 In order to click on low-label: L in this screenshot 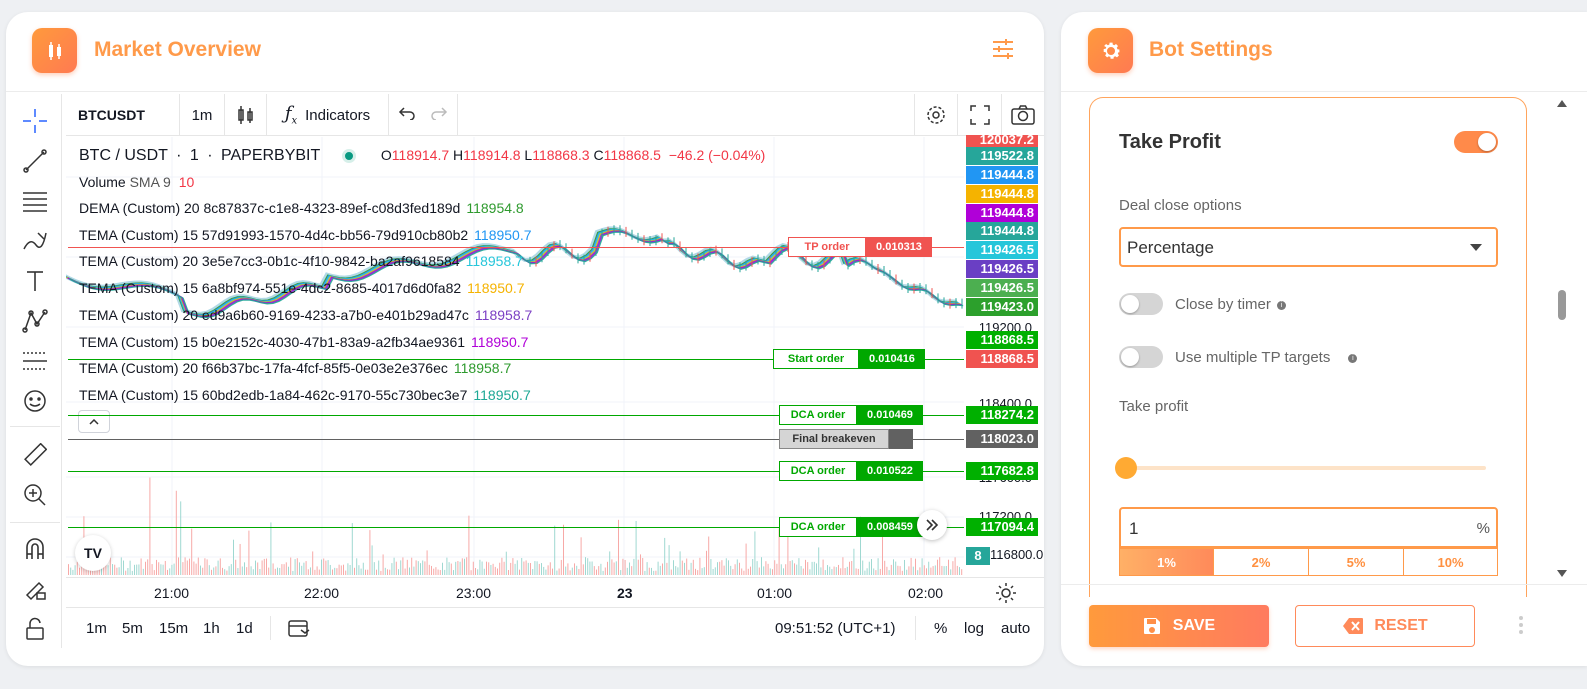, I will do `click(528, 155)`.